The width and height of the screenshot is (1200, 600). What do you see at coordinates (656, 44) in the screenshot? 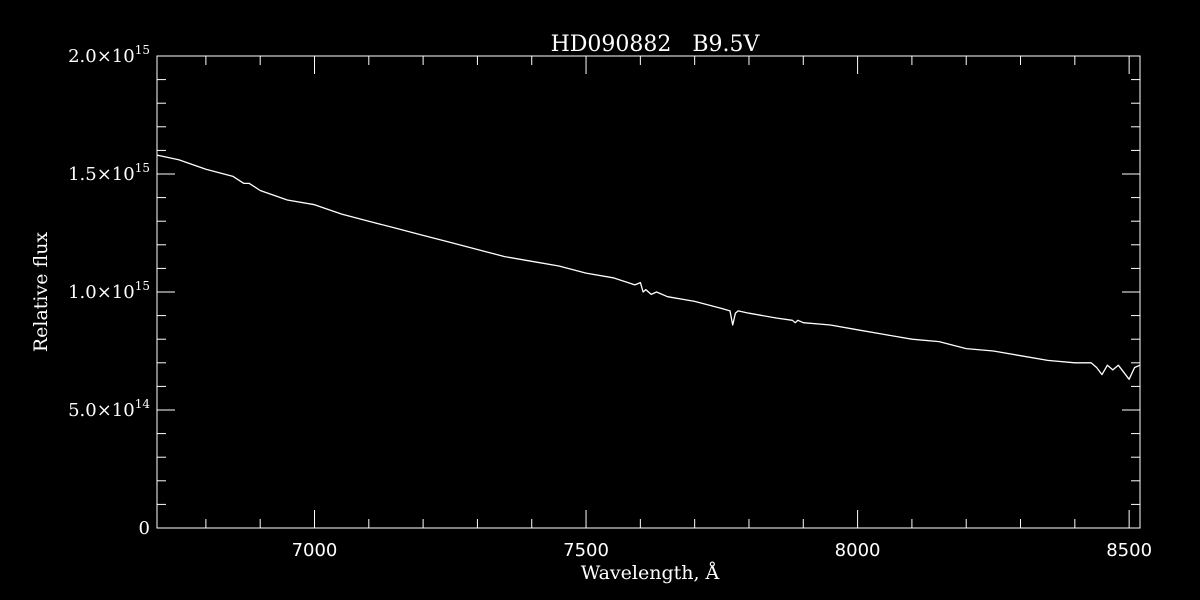
I see `chart-title: HD090882 B9.5V` at bounding box center [656, 44].